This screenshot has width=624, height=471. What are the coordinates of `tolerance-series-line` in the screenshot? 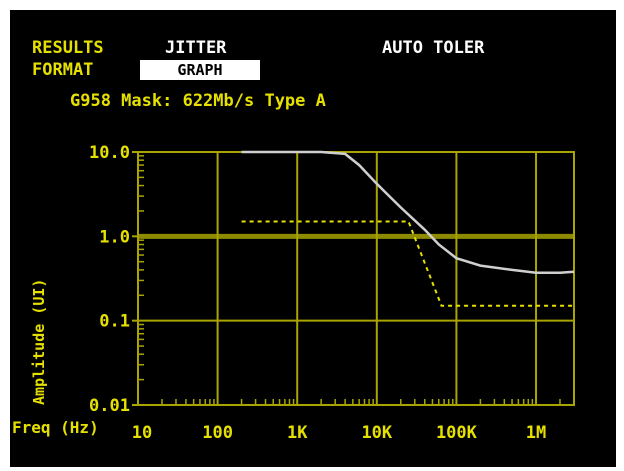 It's located at (408, 212).